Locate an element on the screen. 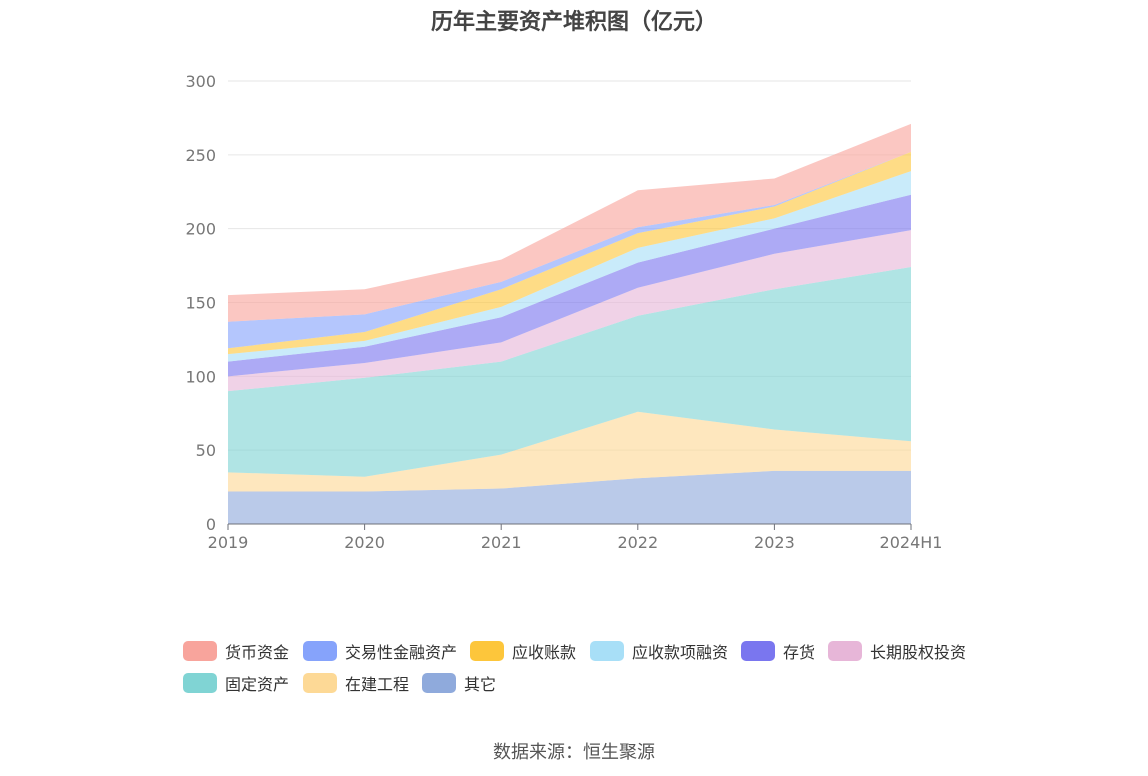  y-tick-label: 200 is located at coordinates (200, 229).